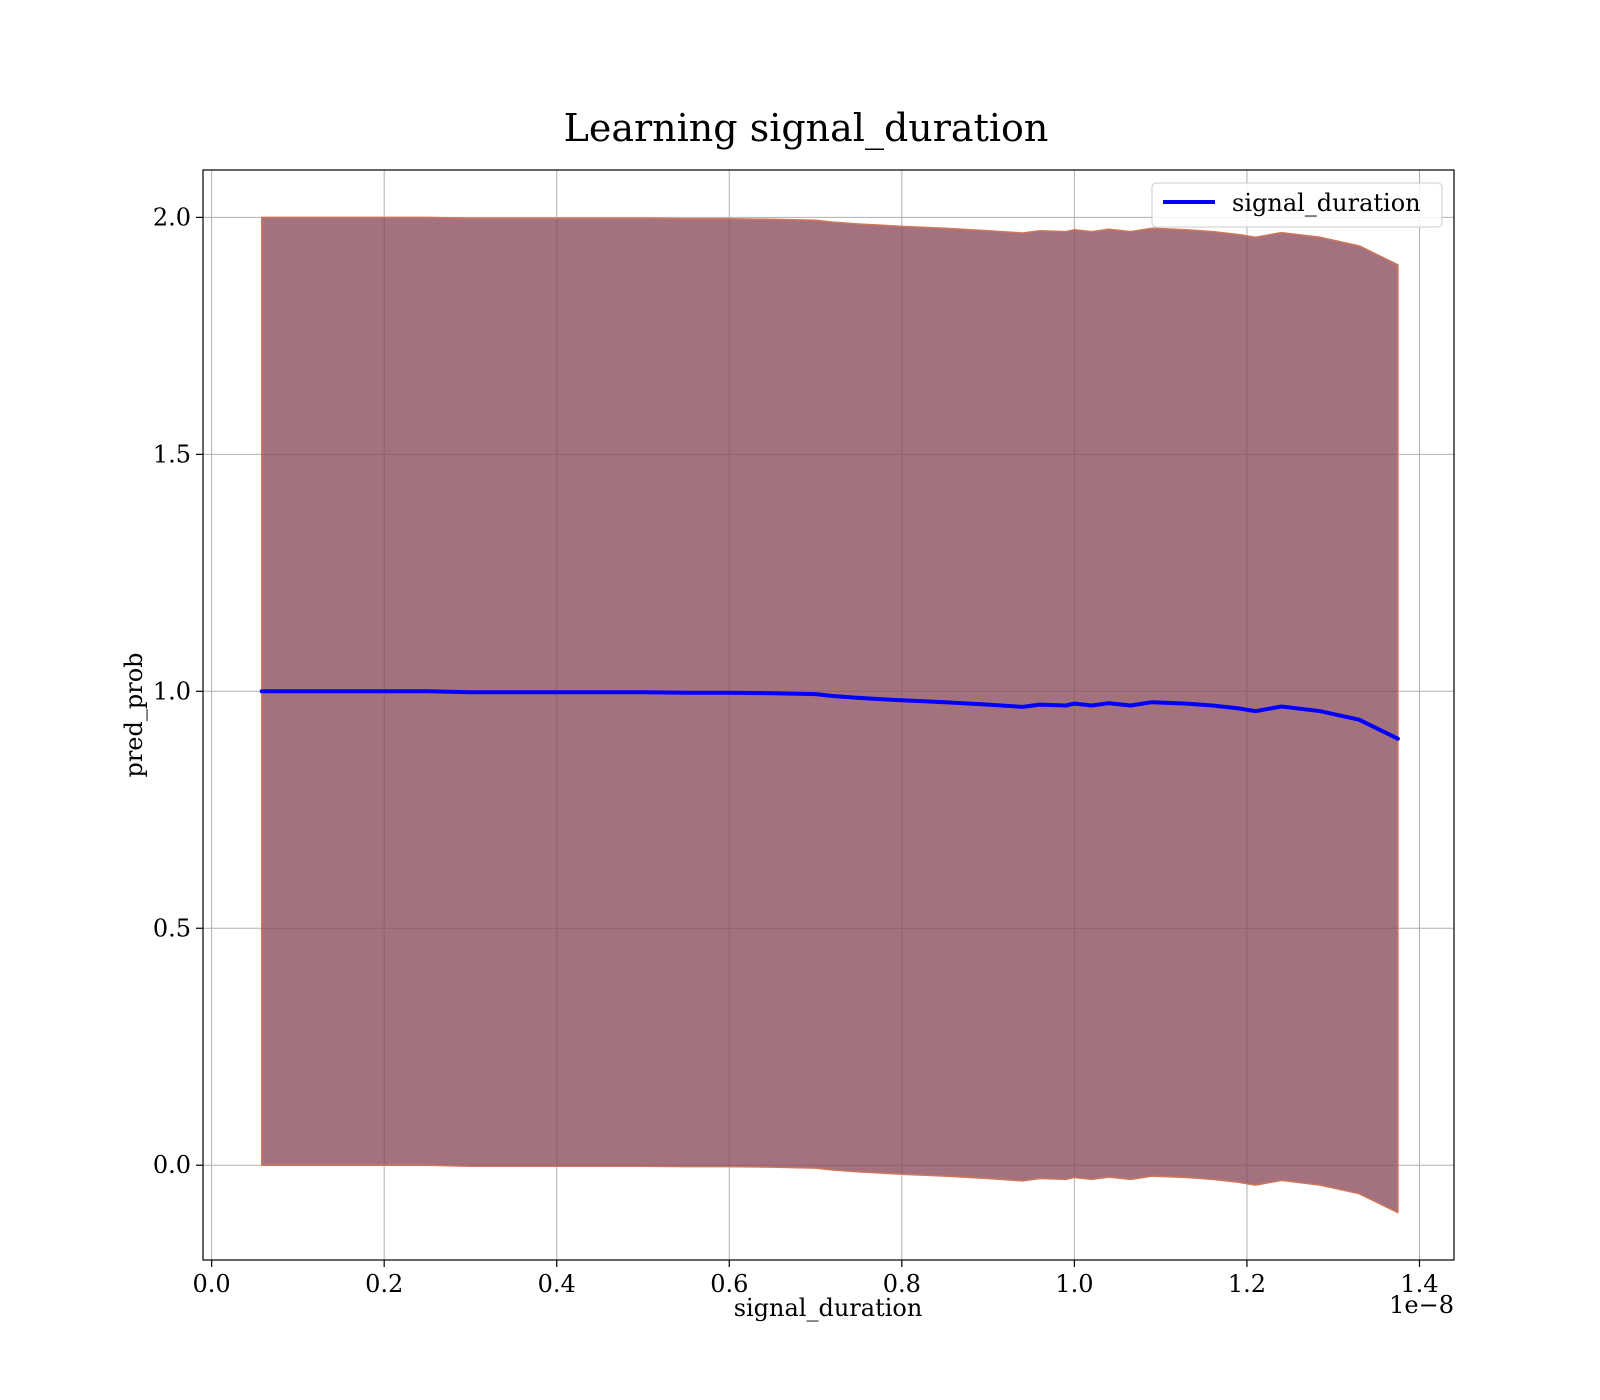 Image resolution: width=1600 pixels, height=1400 pixels. Describe the element at coordinates (806, 128) in the screenshot. I see `chart-title: Learning signal_duration` at that location.